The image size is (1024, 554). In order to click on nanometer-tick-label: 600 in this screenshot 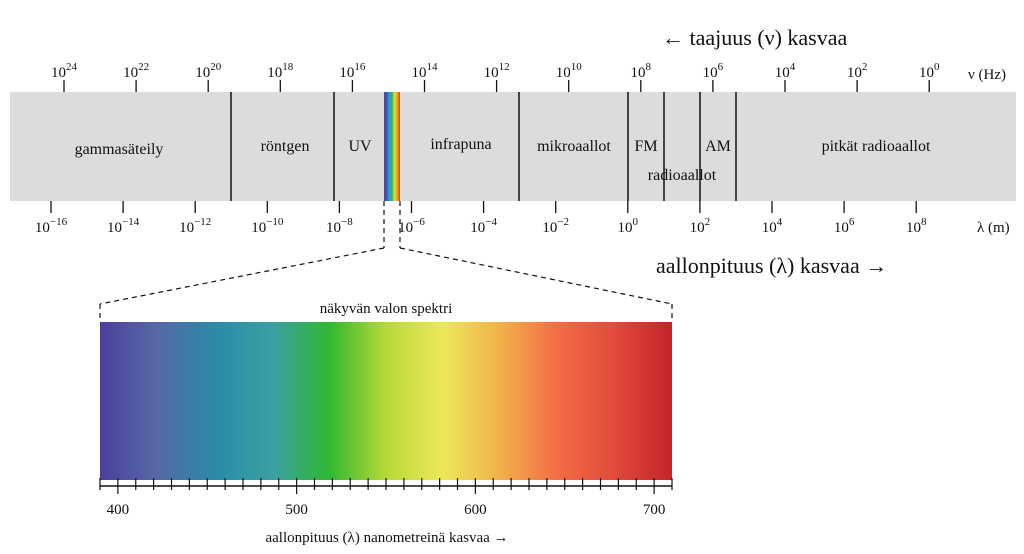, I will do `click(475, 510)`.